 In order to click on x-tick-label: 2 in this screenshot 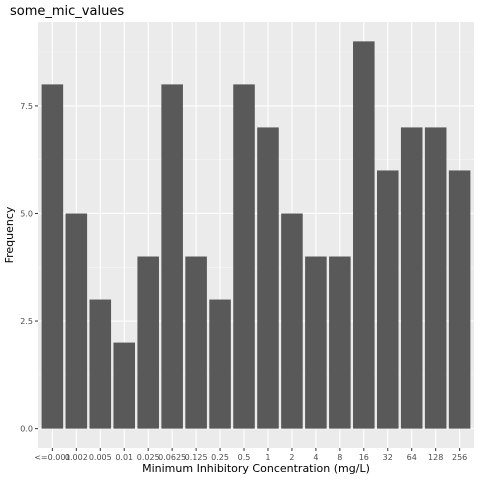, I will do `click(291, 457)`.